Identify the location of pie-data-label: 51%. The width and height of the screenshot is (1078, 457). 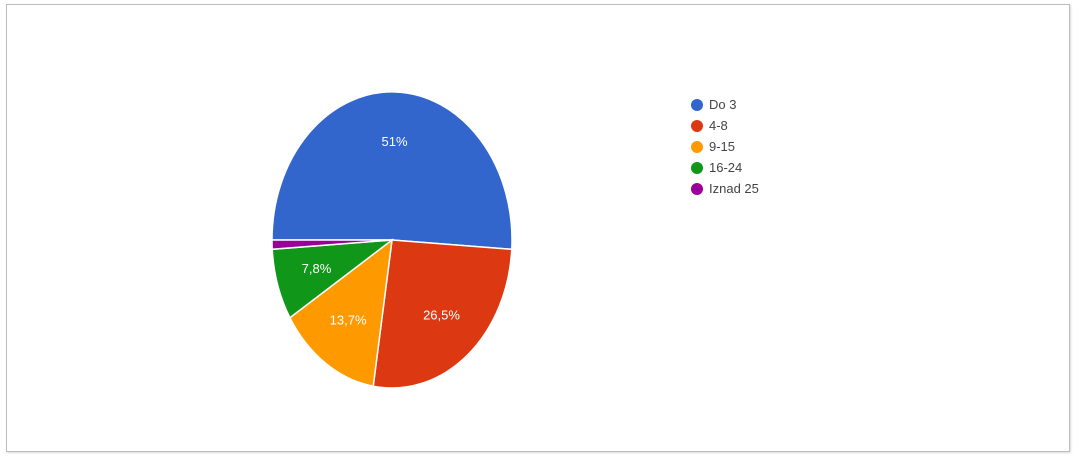
(394, 141).